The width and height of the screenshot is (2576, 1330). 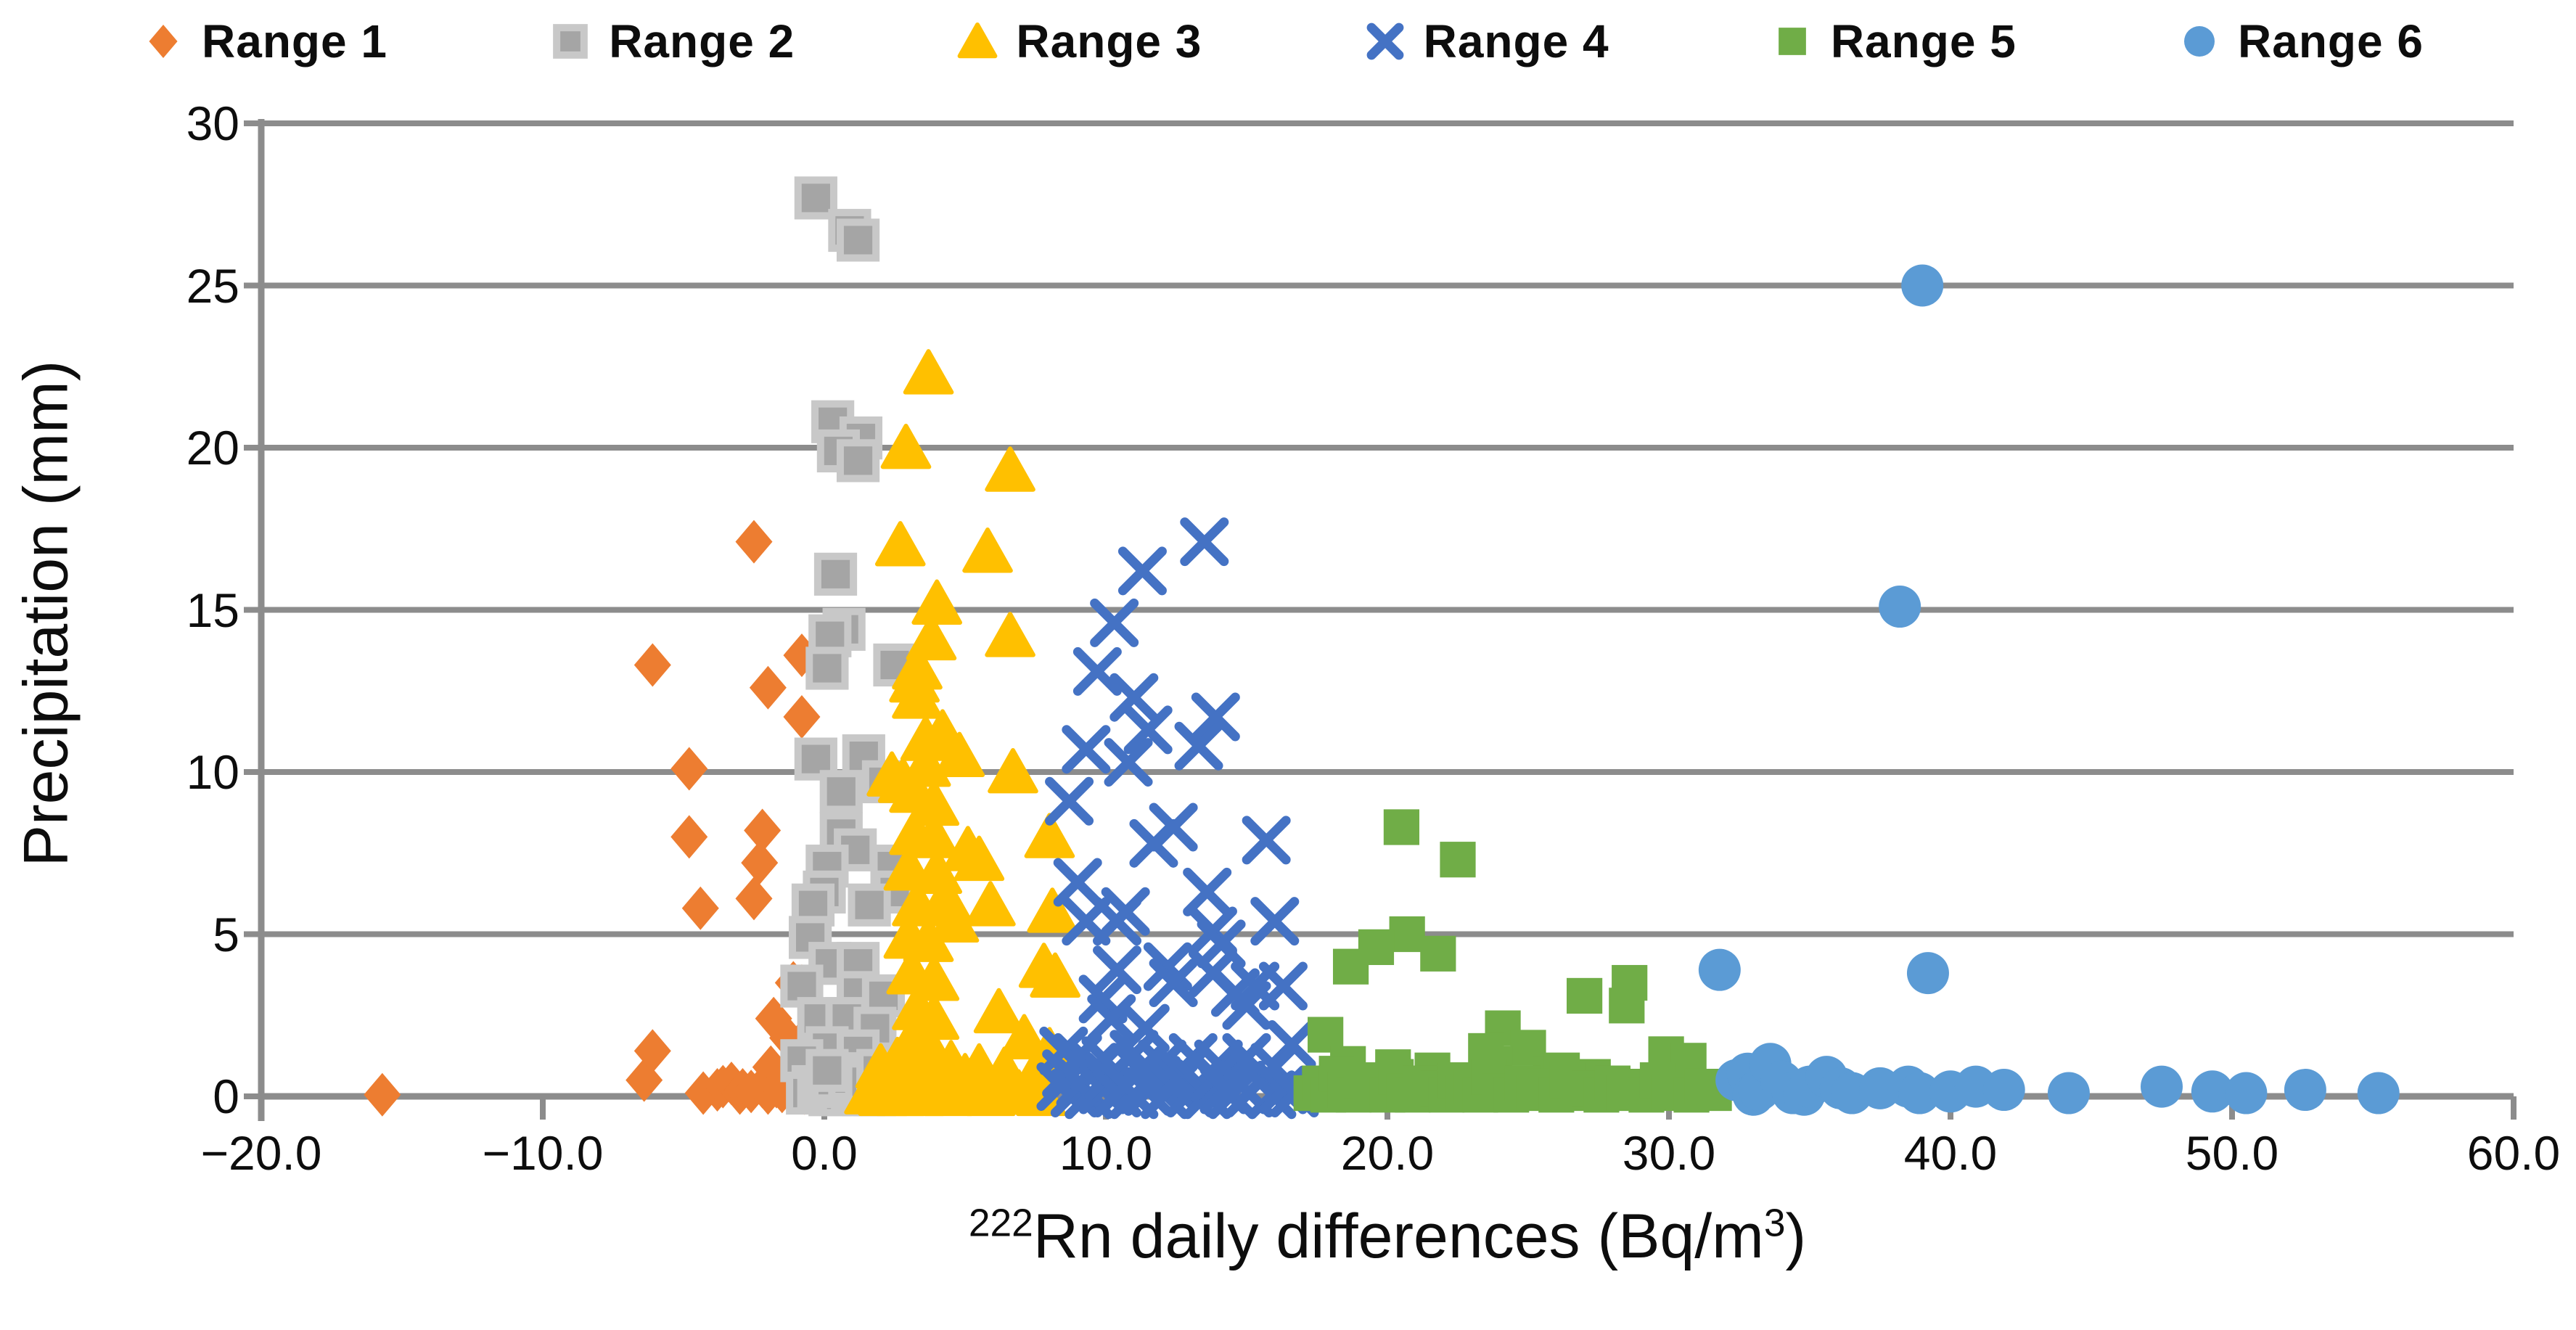 I want to click on y-tick-label: 0, so click(x=226, y=1096).